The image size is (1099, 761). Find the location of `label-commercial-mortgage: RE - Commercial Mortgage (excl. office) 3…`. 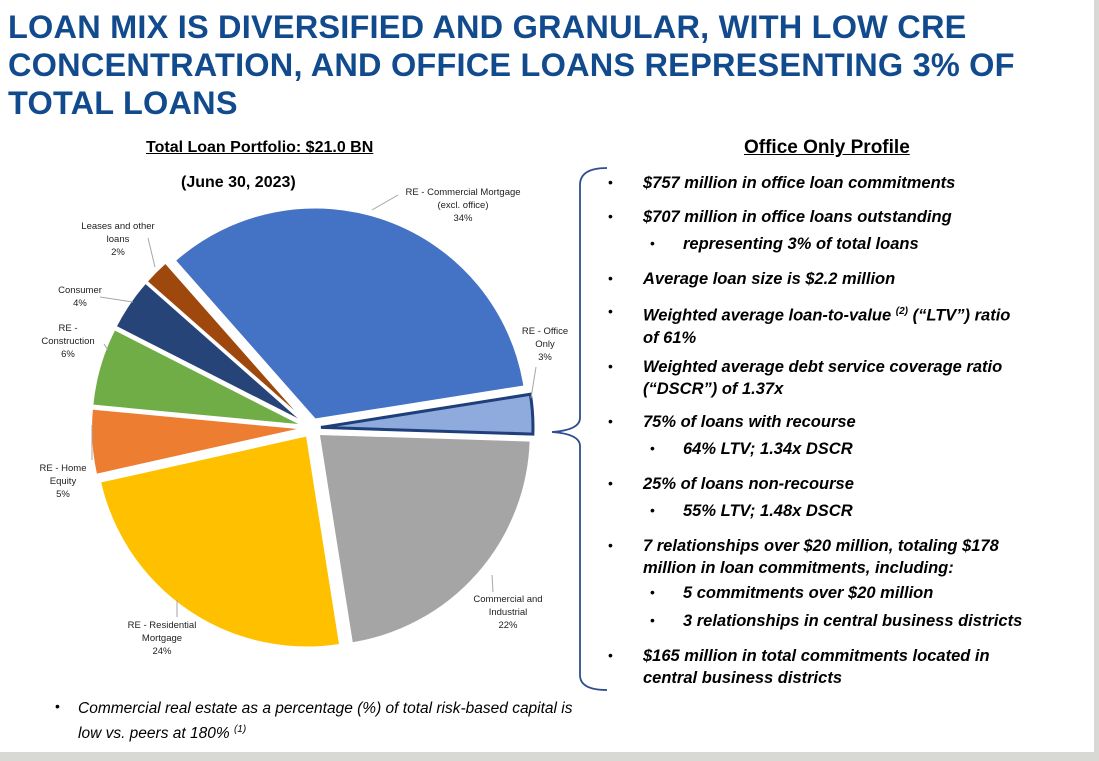

label-commercial-mortgage: RE - Commercial Mortgage (excl. office) 3… is located at coordinates (463, 205).